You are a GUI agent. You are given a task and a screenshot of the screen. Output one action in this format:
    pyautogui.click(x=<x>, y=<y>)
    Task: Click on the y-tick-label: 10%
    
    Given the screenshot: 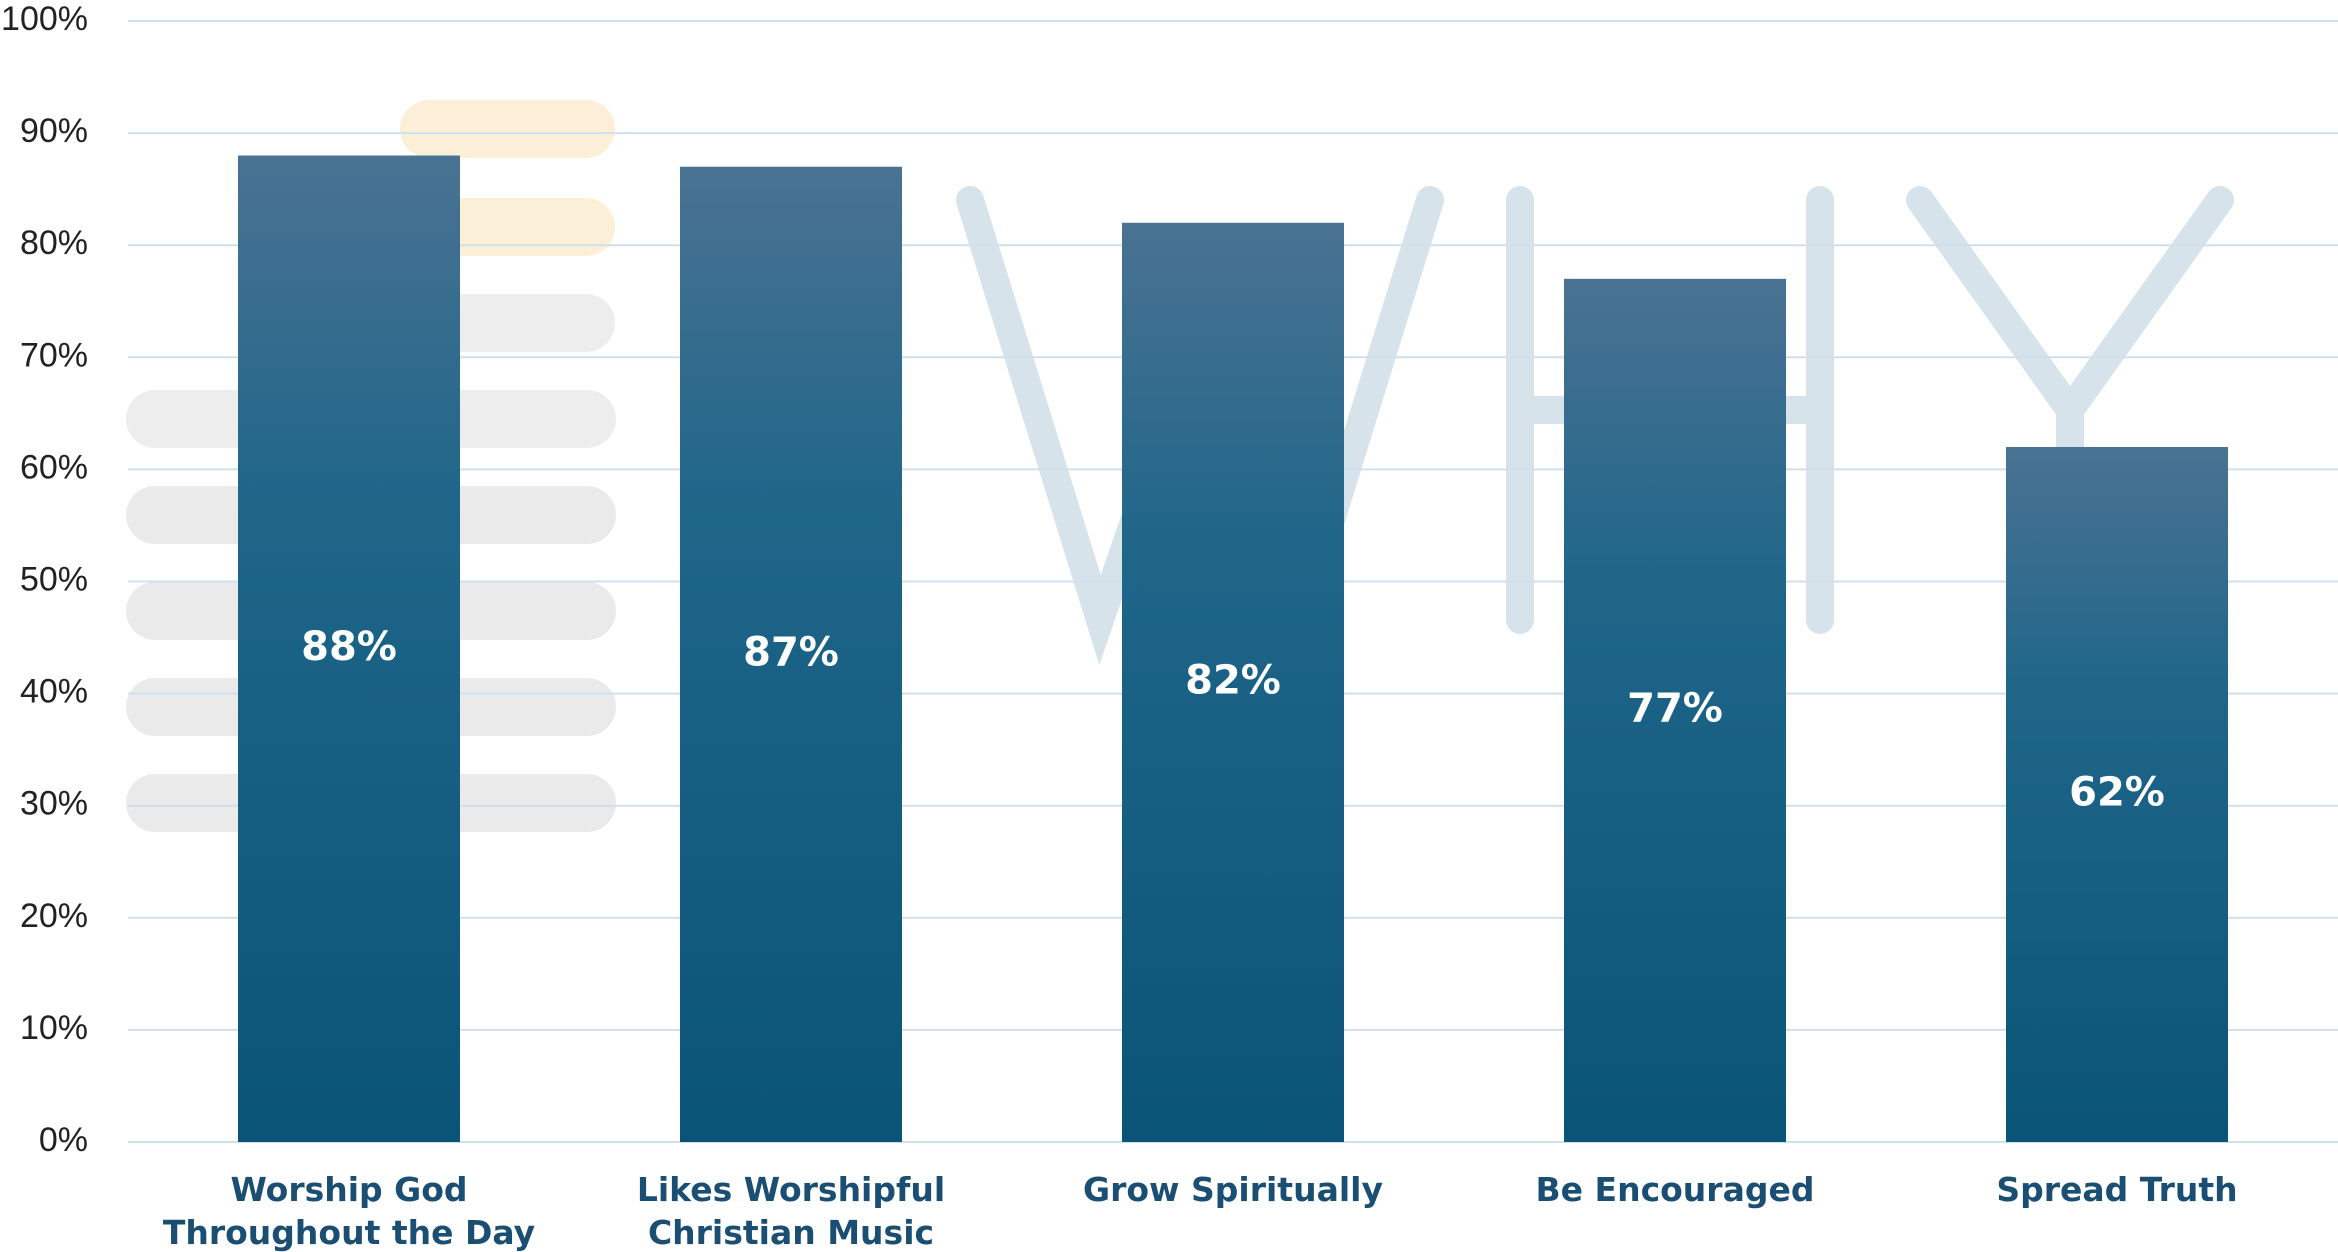 What is the action you would take?
    pyautogui.click(x=54, y=1028)
    